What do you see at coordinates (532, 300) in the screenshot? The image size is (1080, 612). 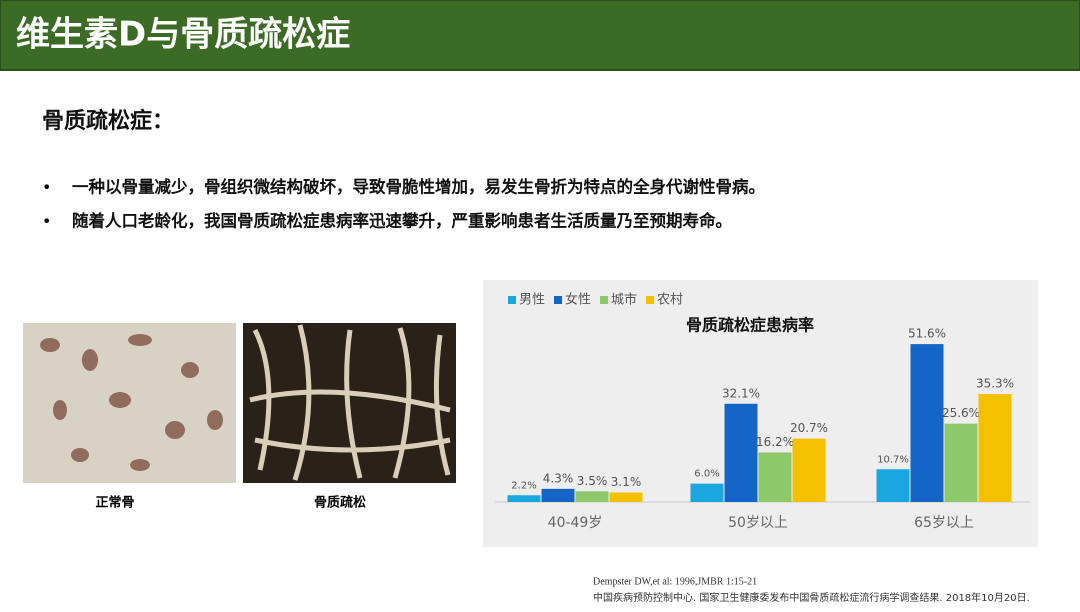 I see `legend-label: 男性` at bounding box center [532, 300].